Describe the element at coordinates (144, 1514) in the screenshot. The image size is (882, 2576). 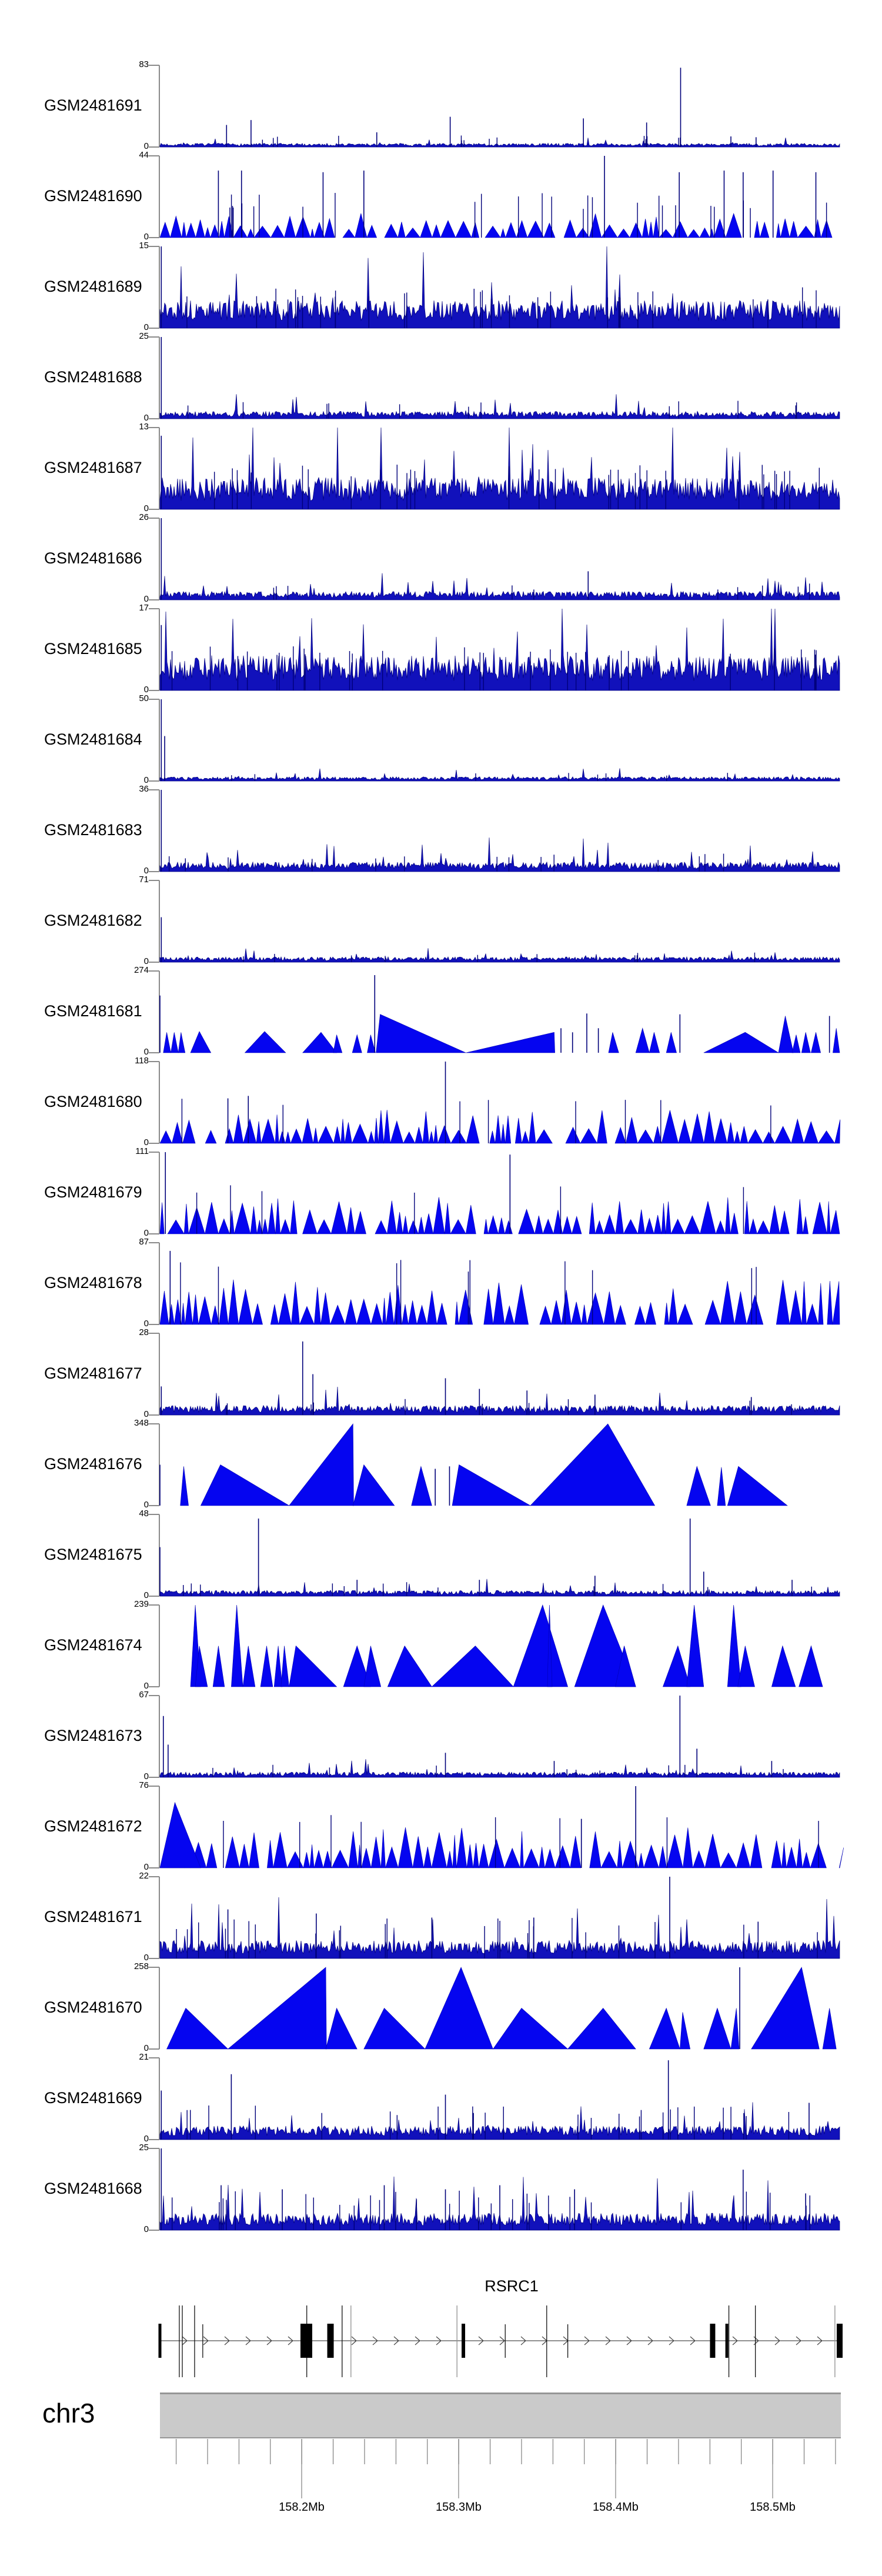
I see `y-axis-max-value: 48` at that location.